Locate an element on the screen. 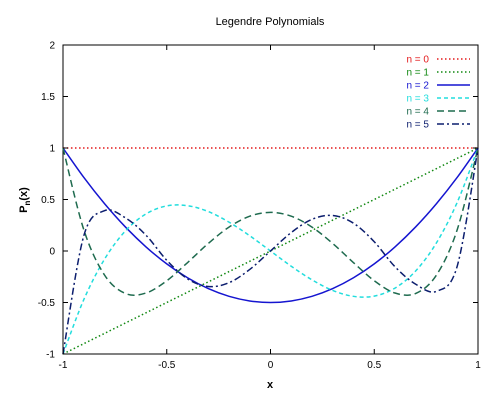  y-axis-label-sub: n is located at coordinates (27, 203).